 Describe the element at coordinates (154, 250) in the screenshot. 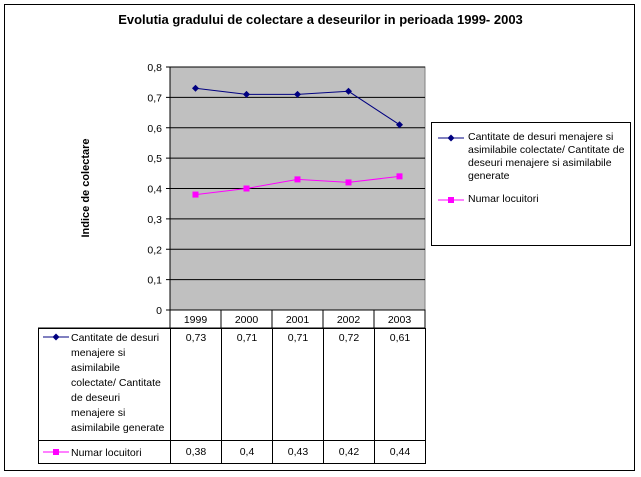

I see `y-tick-label: 0,2` at that location.